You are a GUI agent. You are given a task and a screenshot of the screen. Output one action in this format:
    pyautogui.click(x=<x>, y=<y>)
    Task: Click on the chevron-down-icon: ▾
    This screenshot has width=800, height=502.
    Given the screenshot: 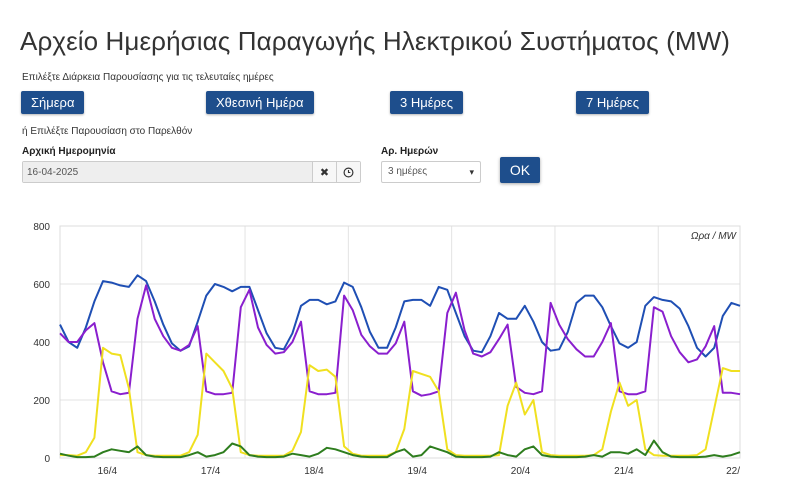 What is the action you would take?
    pyautogui.click(x=471, y=172)
    